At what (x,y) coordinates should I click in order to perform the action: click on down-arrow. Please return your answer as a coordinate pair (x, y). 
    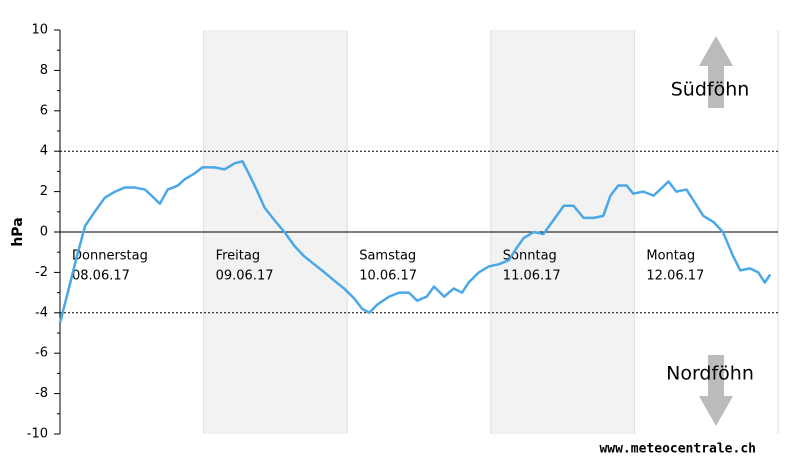
    Looking at the image, I should click on (716, 390).